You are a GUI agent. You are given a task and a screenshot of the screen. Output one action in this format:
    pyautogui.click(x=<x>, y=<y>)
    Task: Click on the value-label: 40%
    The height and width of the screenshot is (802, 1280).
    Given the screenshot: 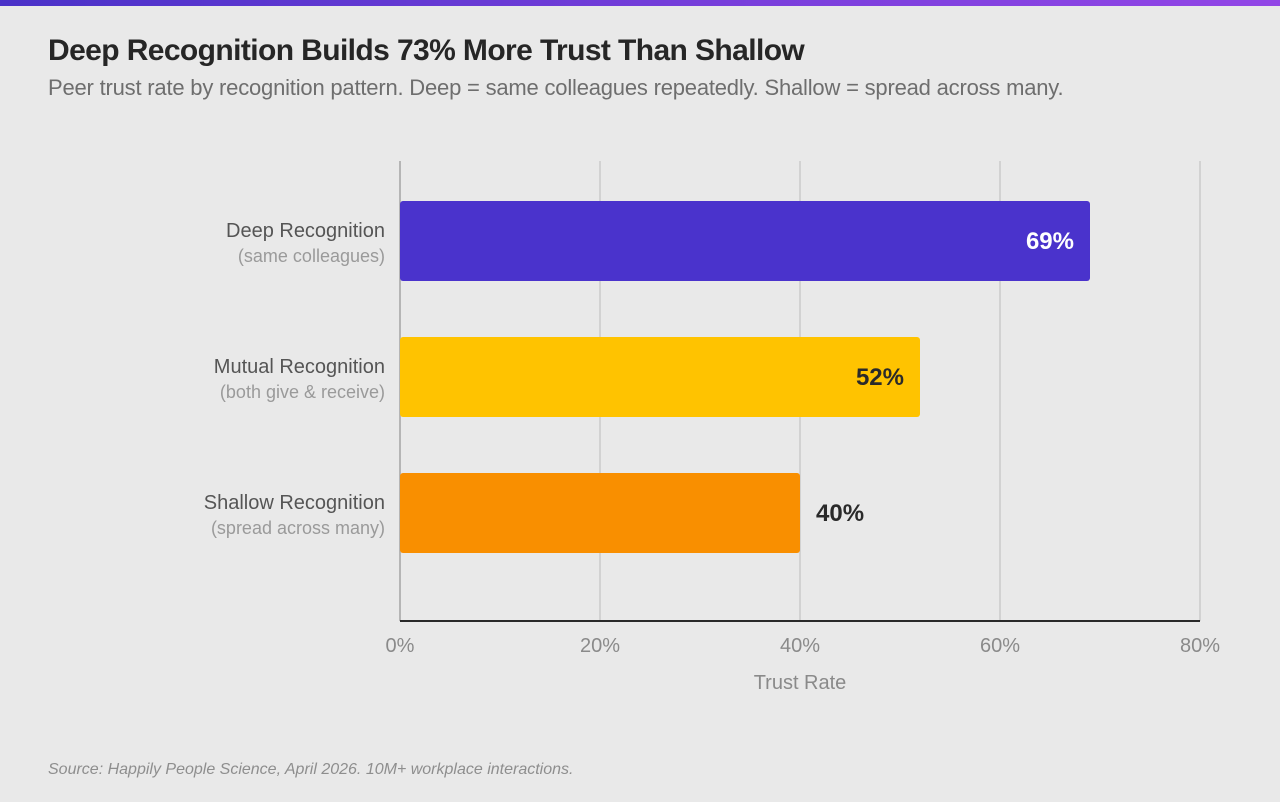 What is the action you would take?
    pyautogui.click(x=840, y=513)
    